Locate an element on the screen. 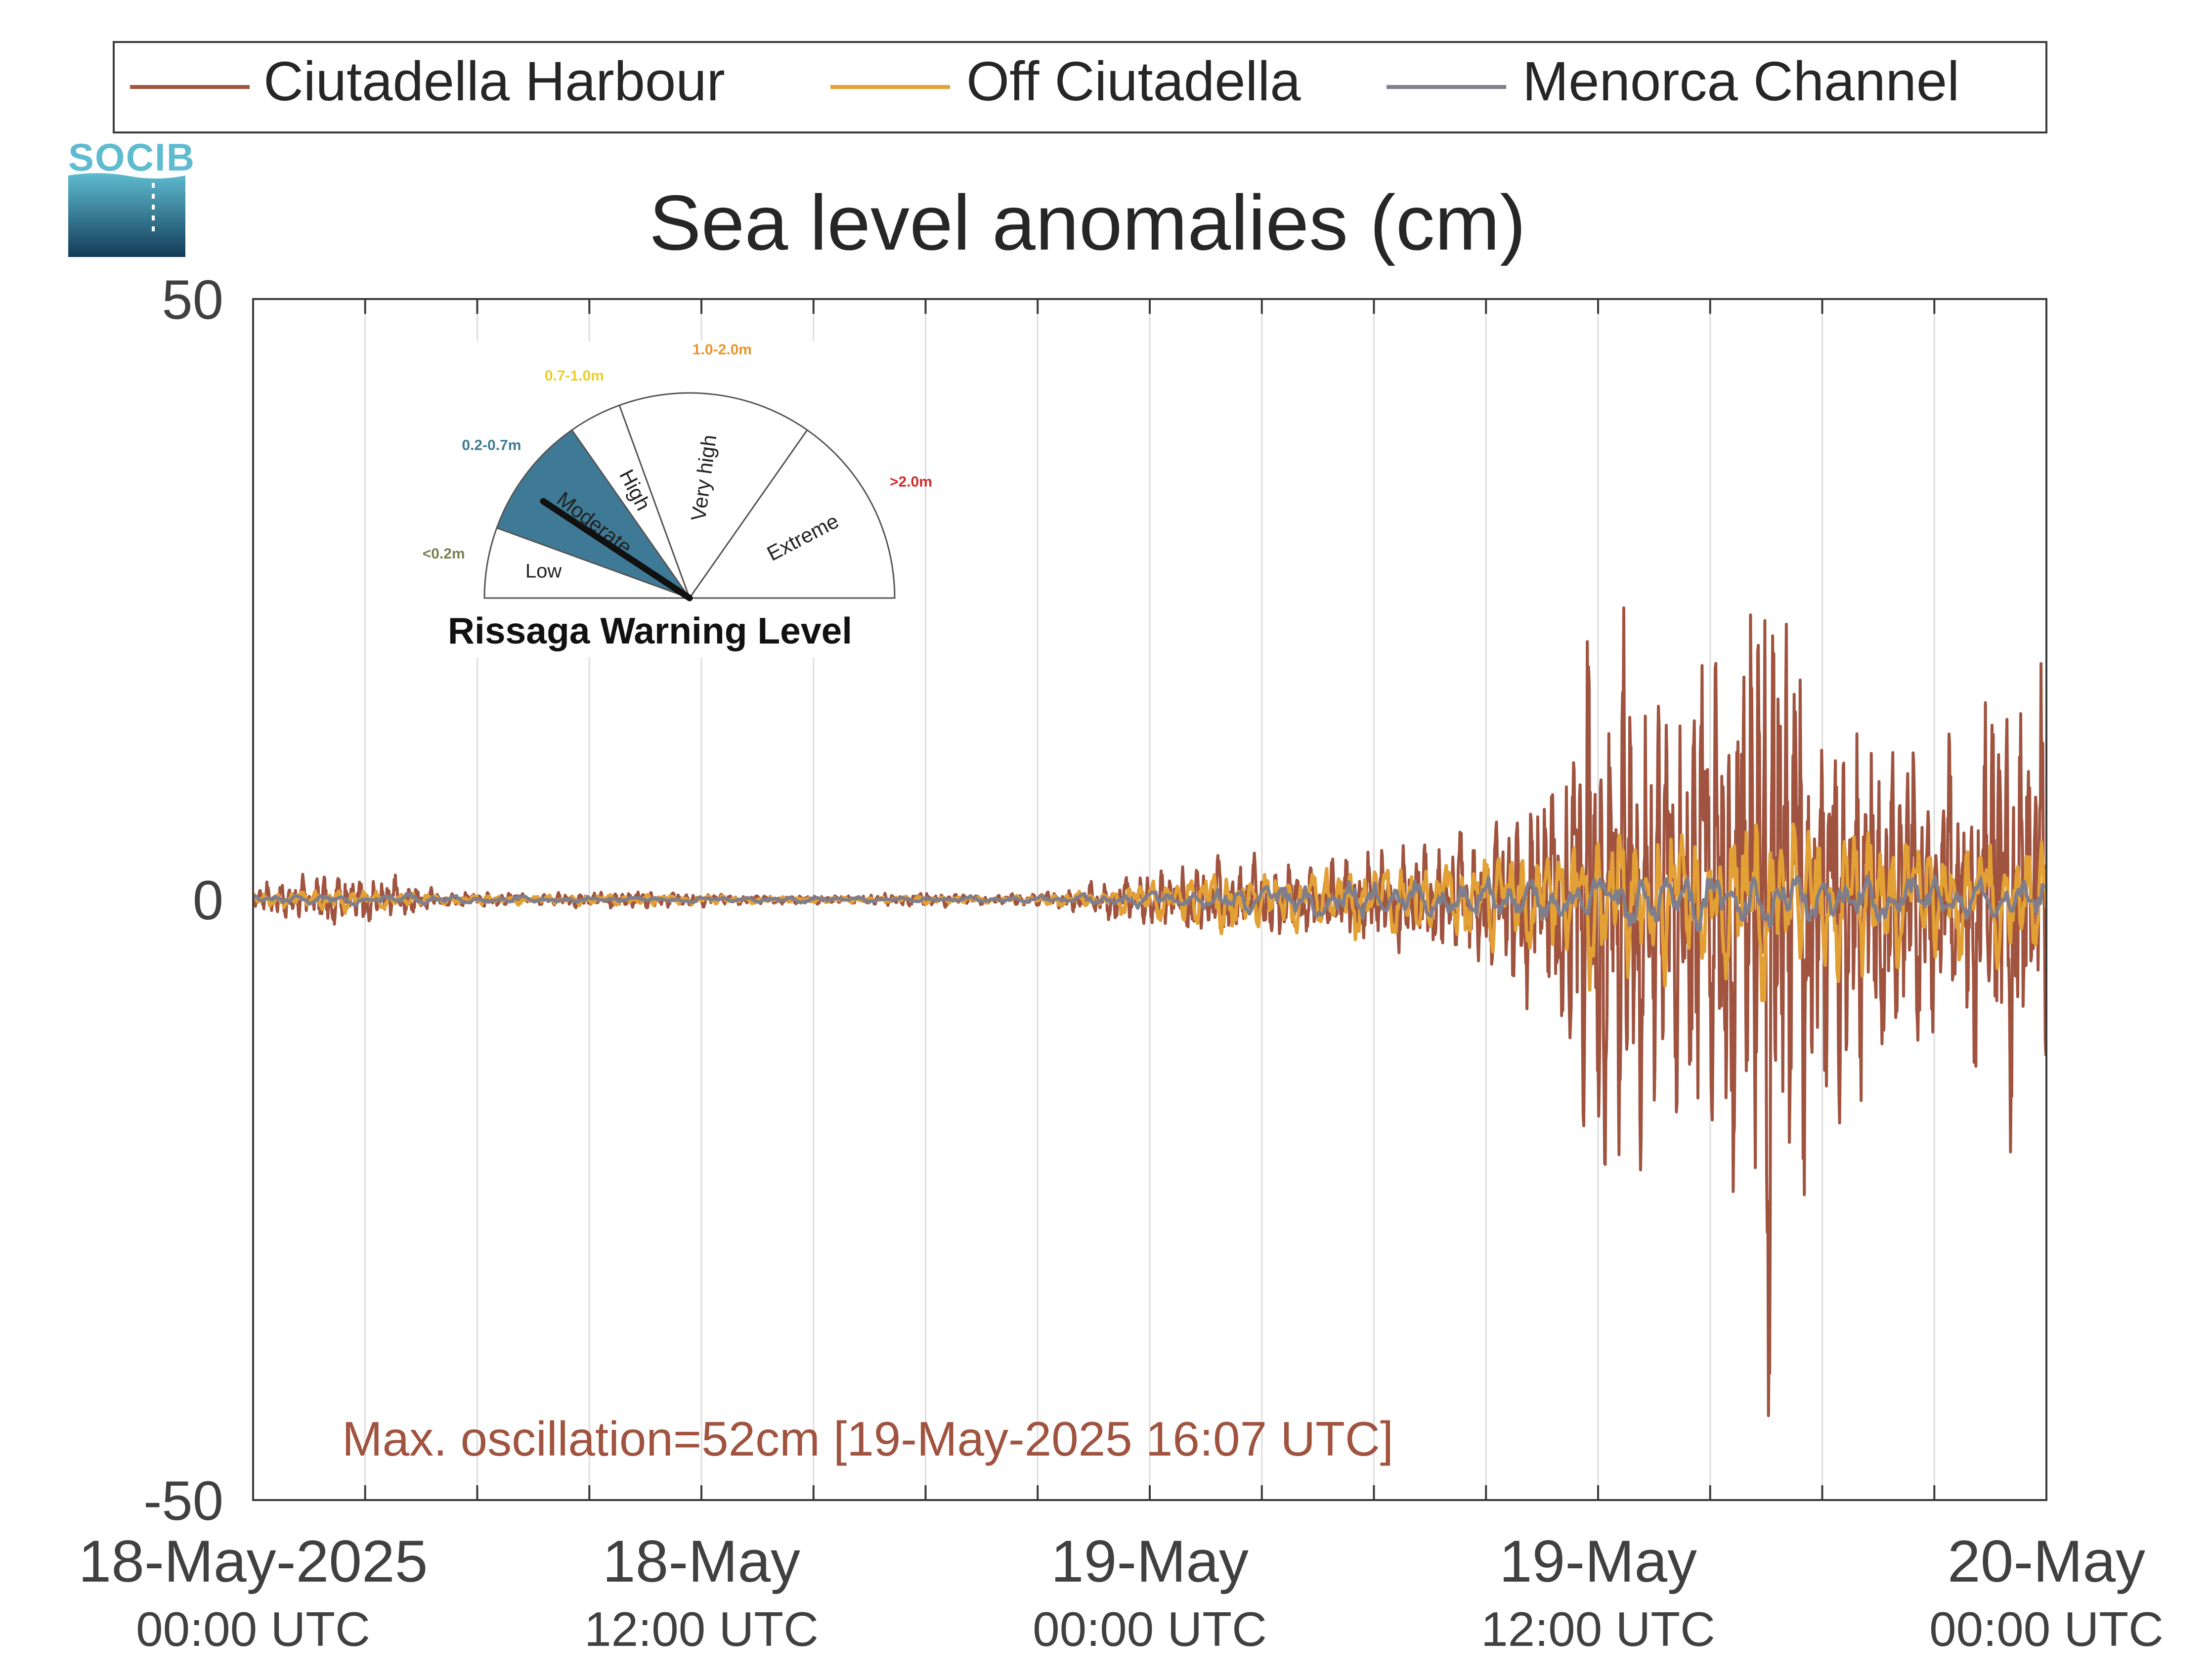 Image resolution: width=2212 pixels, height=1678 pixels. y-tick-label: 50 is located at coordinates (192, 300).